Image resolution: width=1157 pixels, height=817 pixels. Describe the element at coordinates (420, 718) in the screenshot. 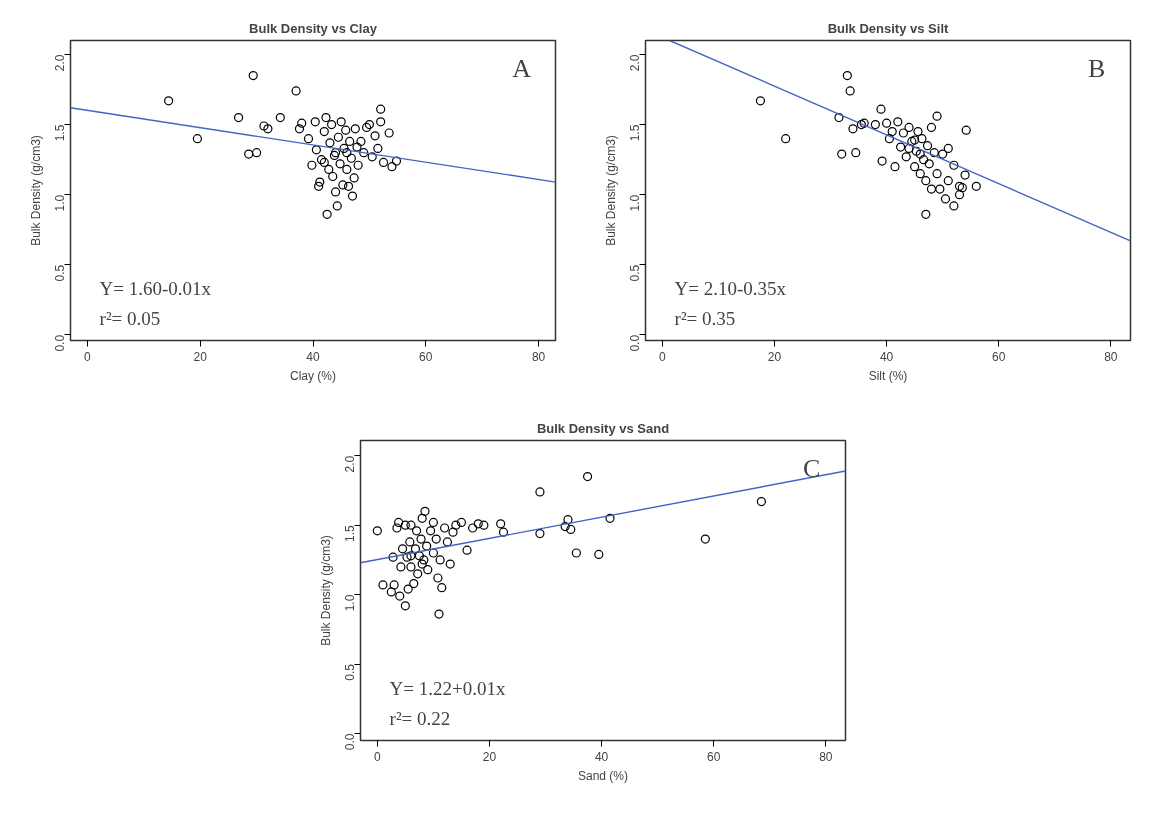

I see `annotation: r²= 0.22` at that location.